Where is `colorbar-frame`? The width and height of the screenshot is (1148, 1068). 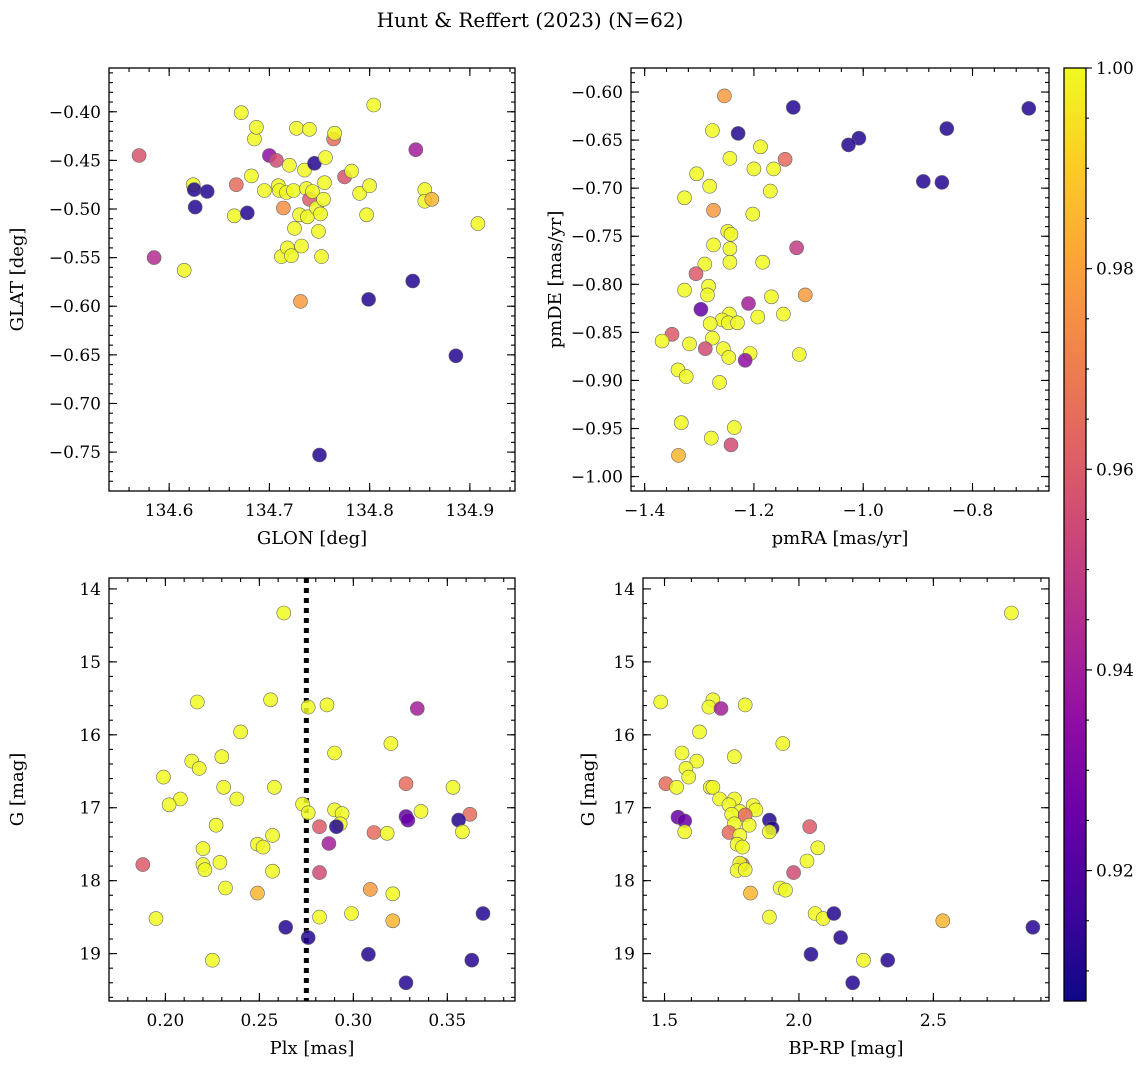
colorbar-frame is located at coordinates (1075, 534).